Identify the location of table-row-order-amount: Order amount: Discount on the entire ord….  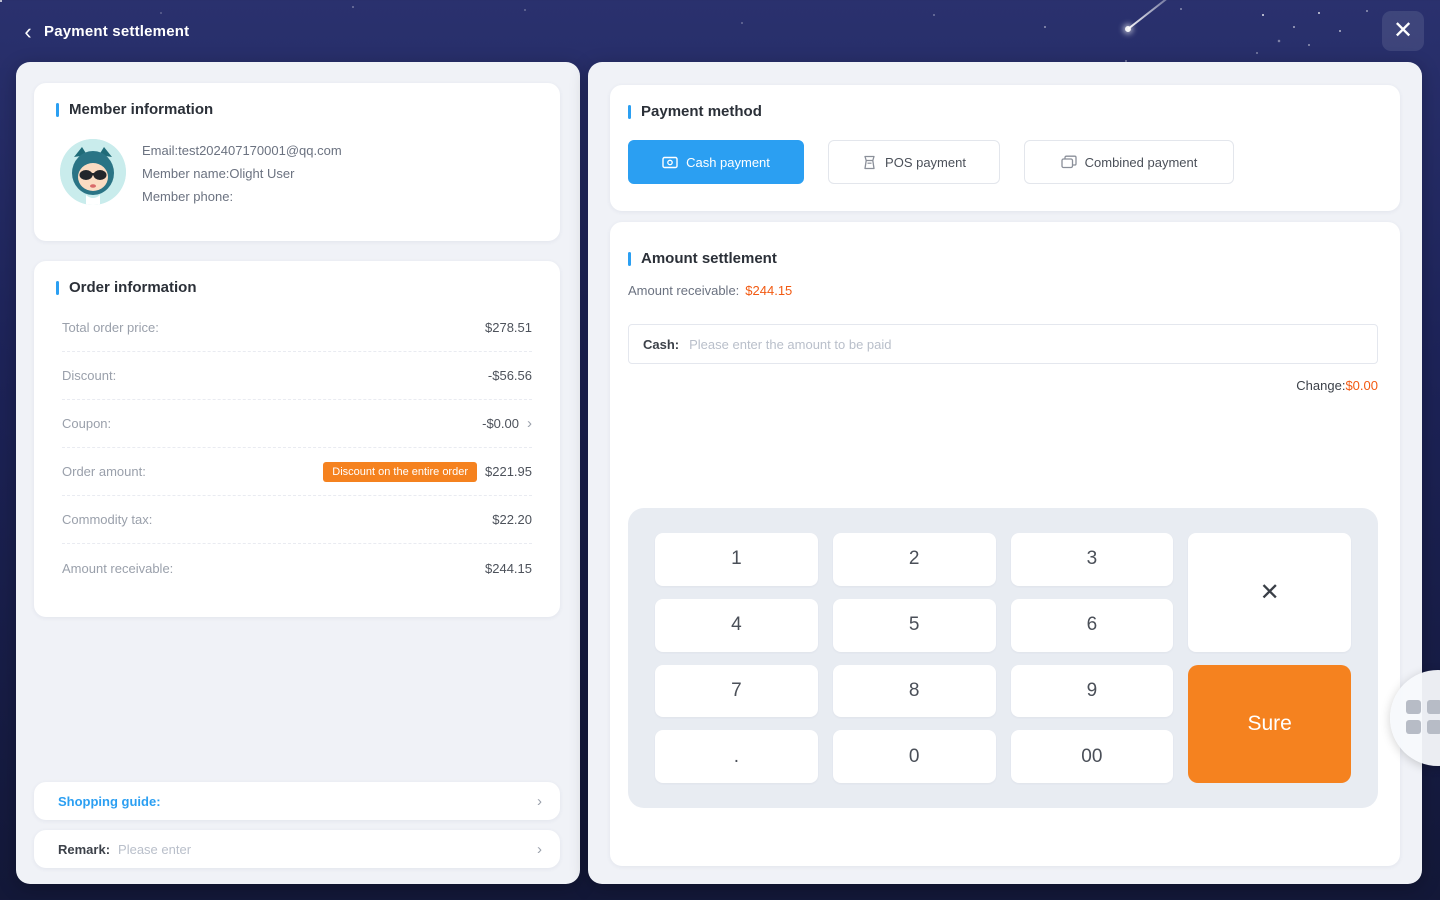
(297, 472).